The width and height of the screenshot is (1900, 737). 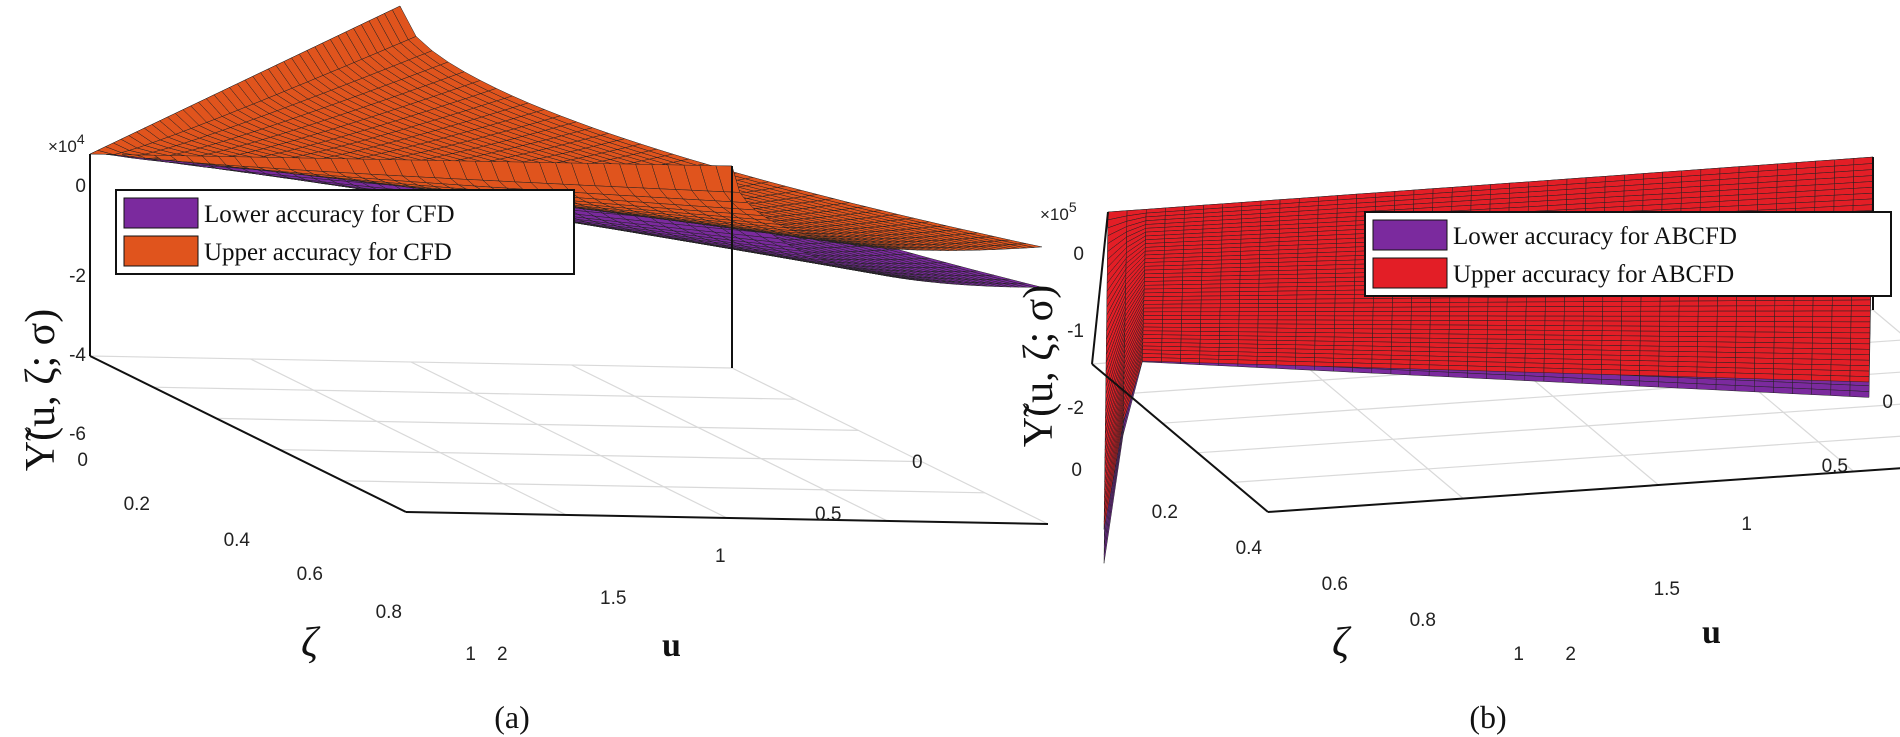 What do you see at coordinates (77, 276) in the screenshot?
I see `panel-a-ztick-1: -2` at bounding box center [77, 276].